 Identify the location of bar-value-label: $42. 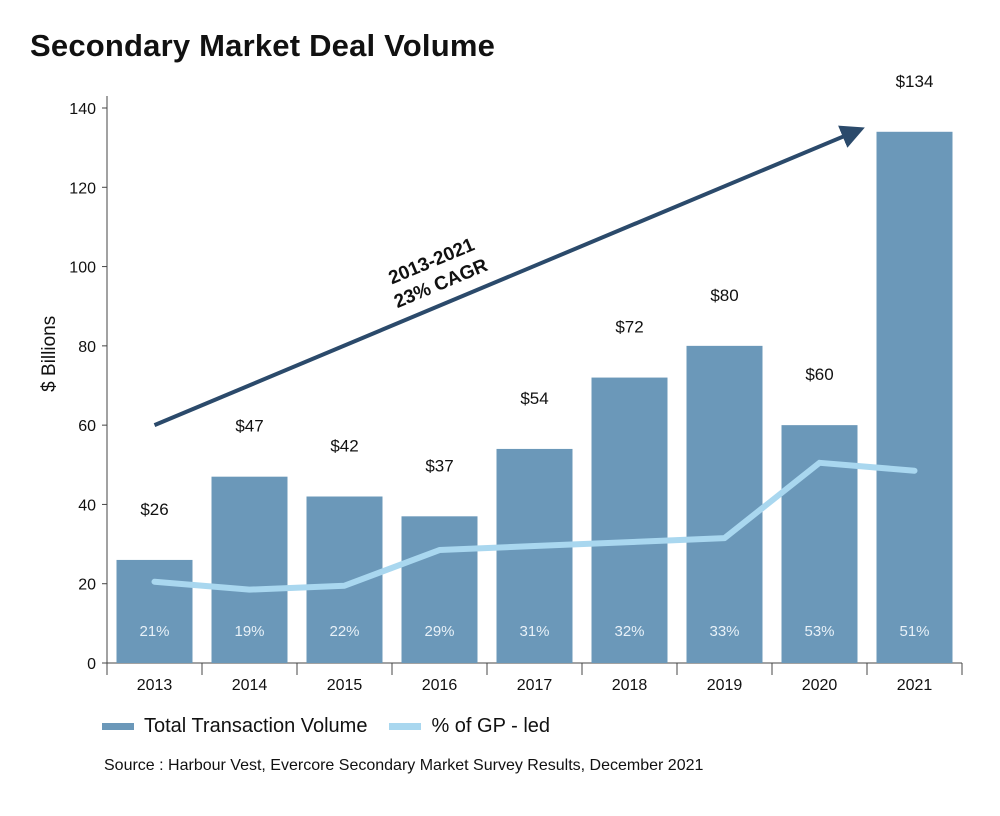
(344, 446).